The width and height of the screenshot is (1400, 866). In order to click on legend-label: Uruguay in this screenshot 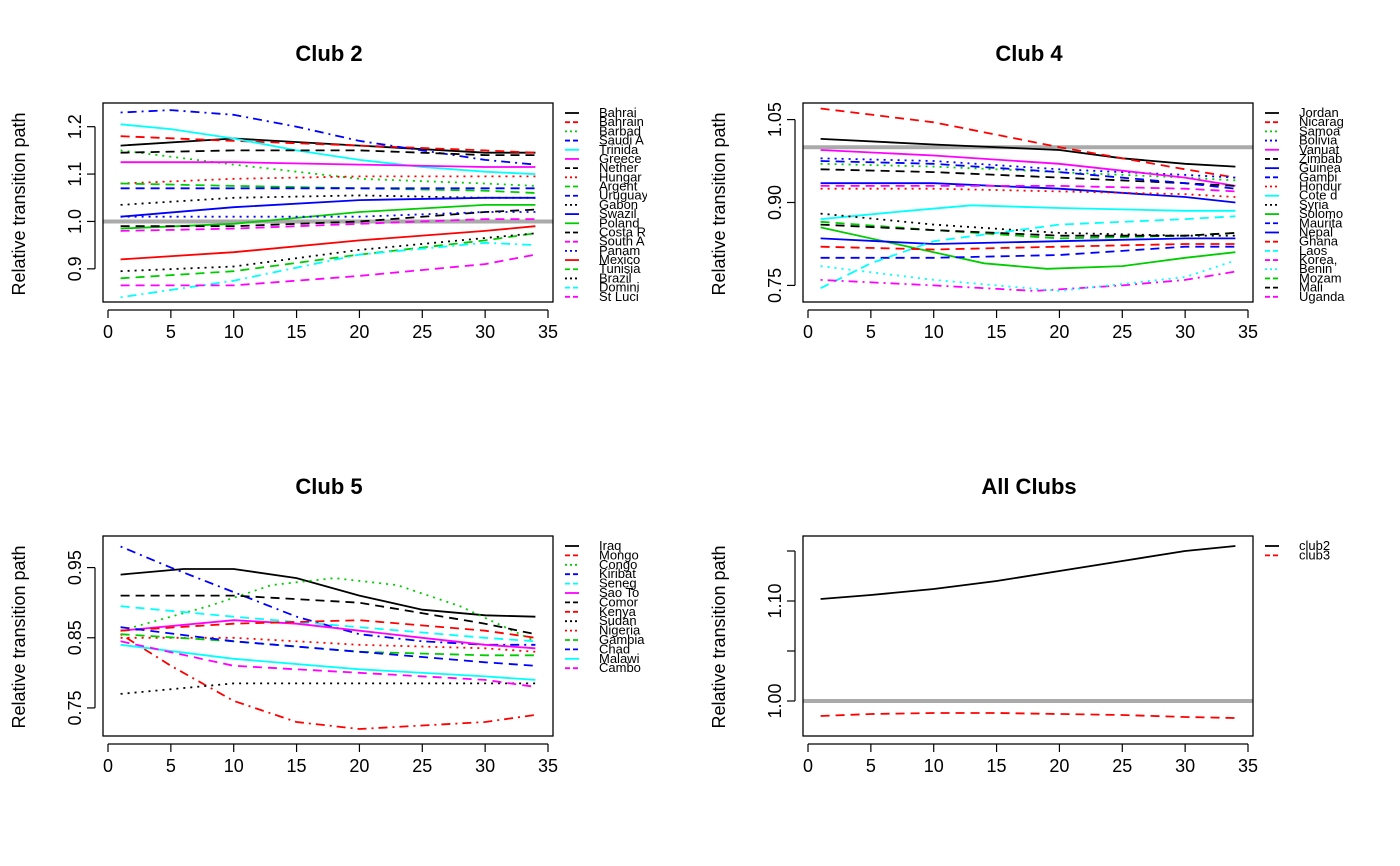, I will do `click(624, 195)`.